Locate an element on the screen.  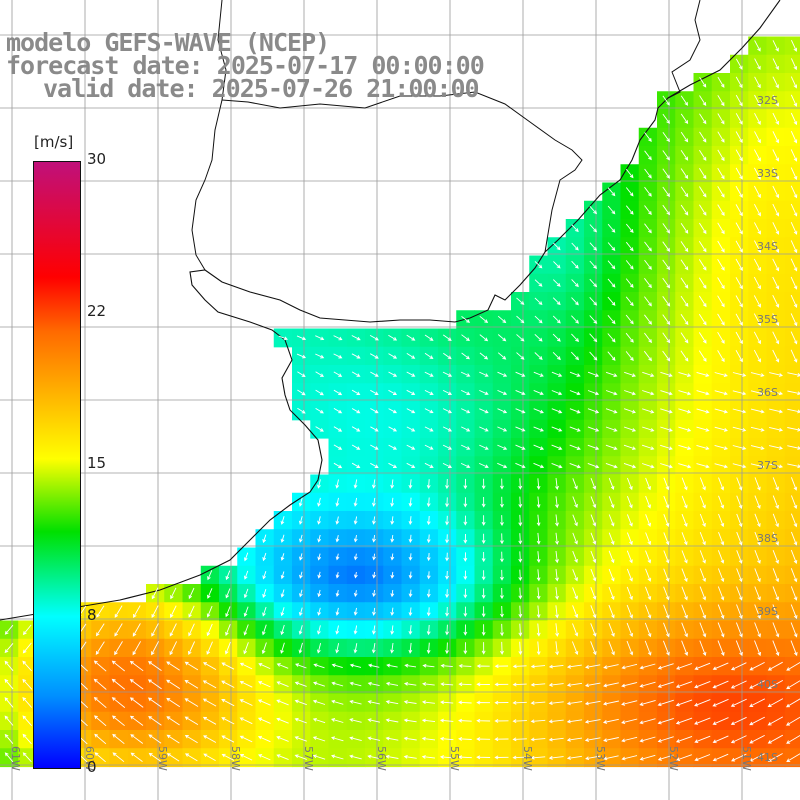
lon-label-59w: 59W is located at coordinates (162, 758).